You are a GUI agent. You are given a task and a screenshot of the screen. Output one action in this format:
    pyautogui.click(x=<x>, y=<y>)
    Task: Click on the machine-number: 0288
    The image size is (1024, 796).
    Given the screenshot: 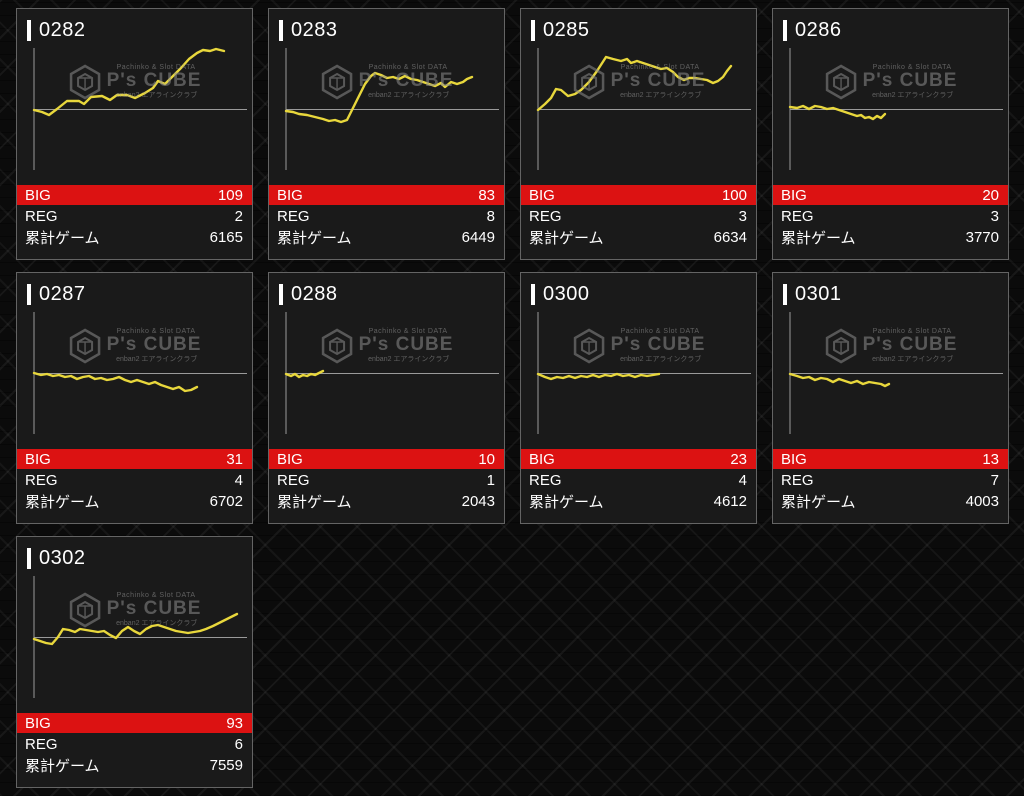 What is the action you would take?
    pyautogui.click(x=314, y=293)
    